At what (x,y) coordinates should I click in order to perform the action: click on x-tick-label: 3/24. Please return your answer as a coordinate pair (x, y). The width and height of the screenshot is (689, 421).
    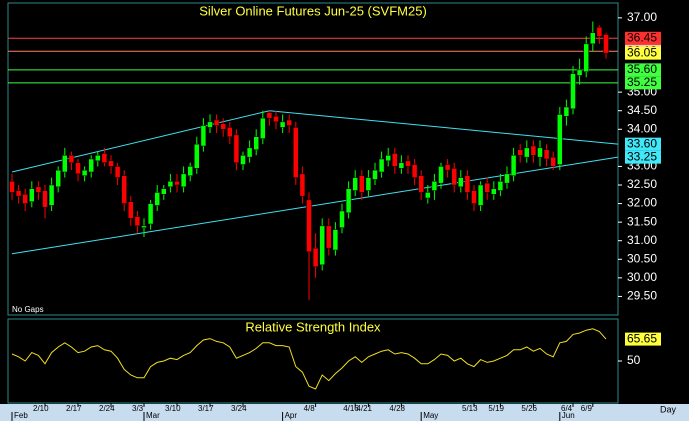
    Looking at the image, I should click on (239, 408).